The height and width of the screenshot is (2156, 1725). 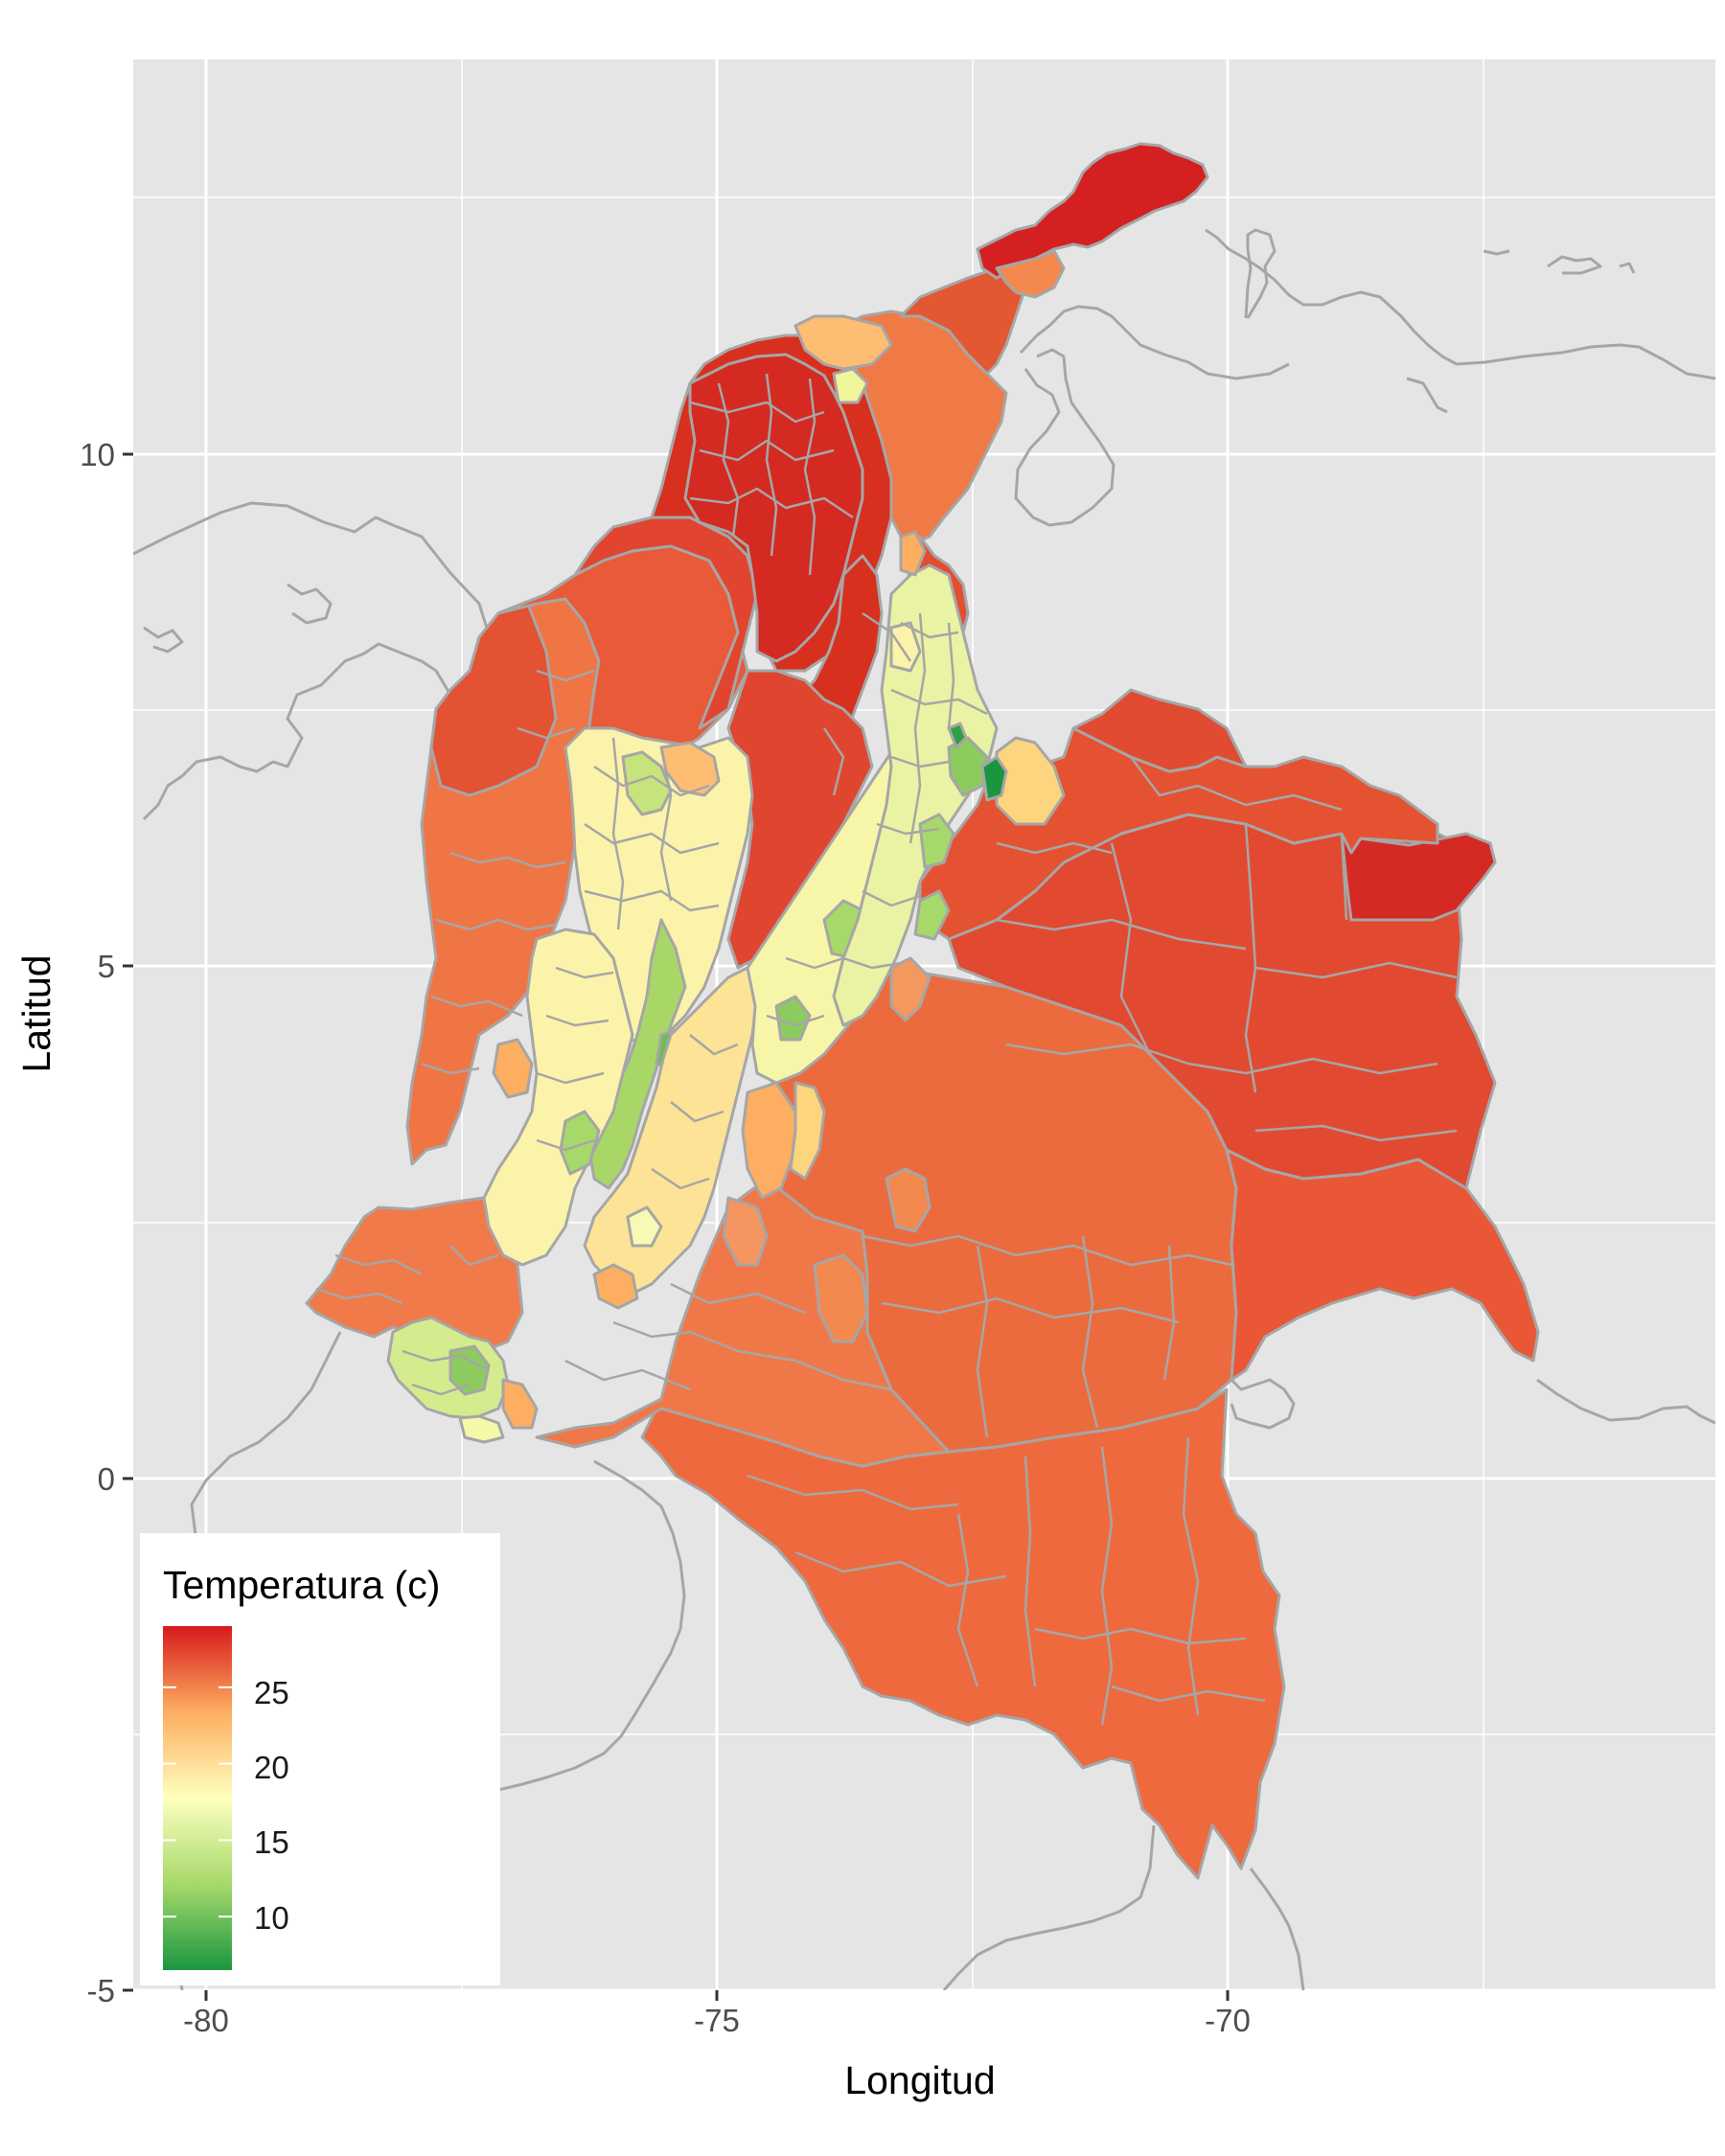 I want to click on y-tick-label: 10, so click(x=97, y=454).